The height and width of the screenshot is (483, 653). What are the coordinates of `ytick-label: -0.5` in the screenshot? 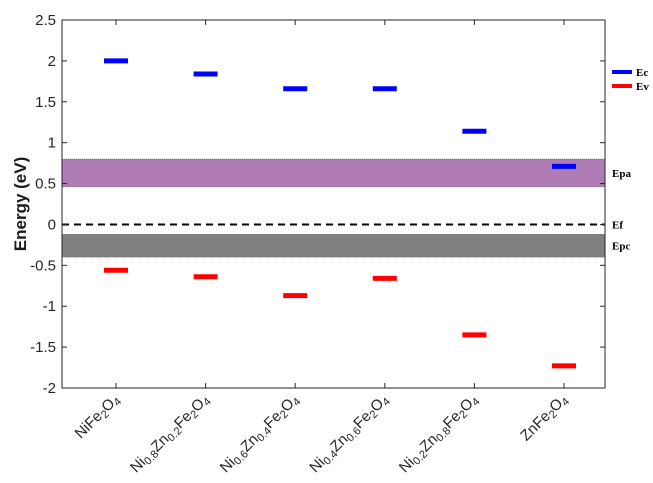 It's located at (43, 265).